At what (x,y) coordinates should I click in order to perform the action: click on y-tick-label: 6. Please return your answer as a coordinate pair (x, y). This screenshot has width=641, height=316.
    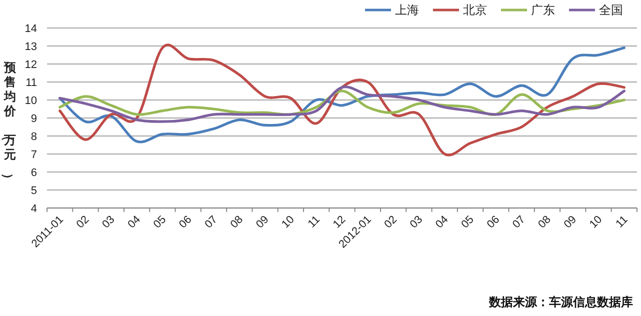
    Looking at the image, I should click on (33, 173).